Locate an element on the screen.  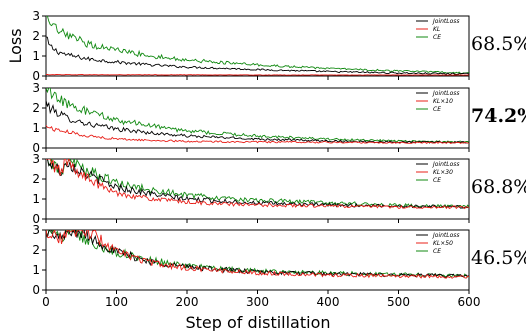
x-axis-label: Step of distillation is located at coordinates (257, 322).